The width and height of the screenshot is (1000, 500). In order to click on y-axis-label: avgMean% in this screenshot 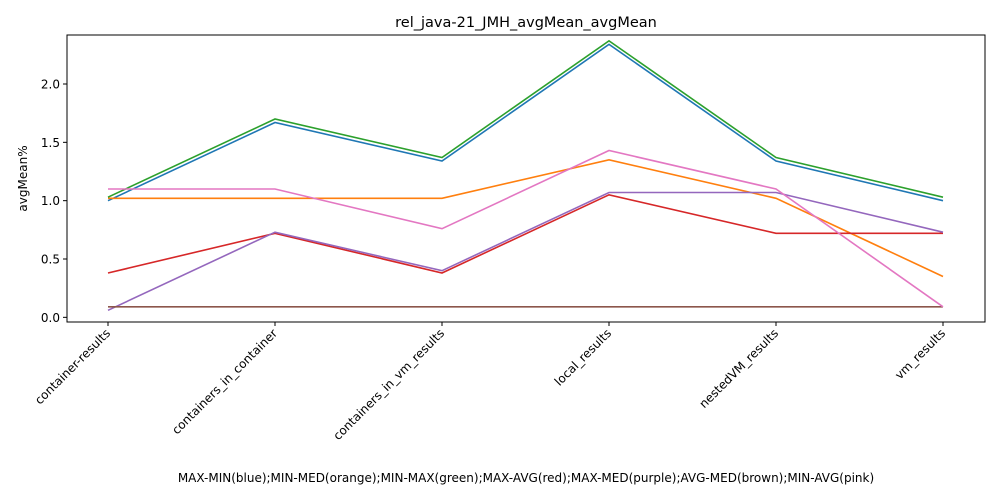, I will do `click(23, 178)`.